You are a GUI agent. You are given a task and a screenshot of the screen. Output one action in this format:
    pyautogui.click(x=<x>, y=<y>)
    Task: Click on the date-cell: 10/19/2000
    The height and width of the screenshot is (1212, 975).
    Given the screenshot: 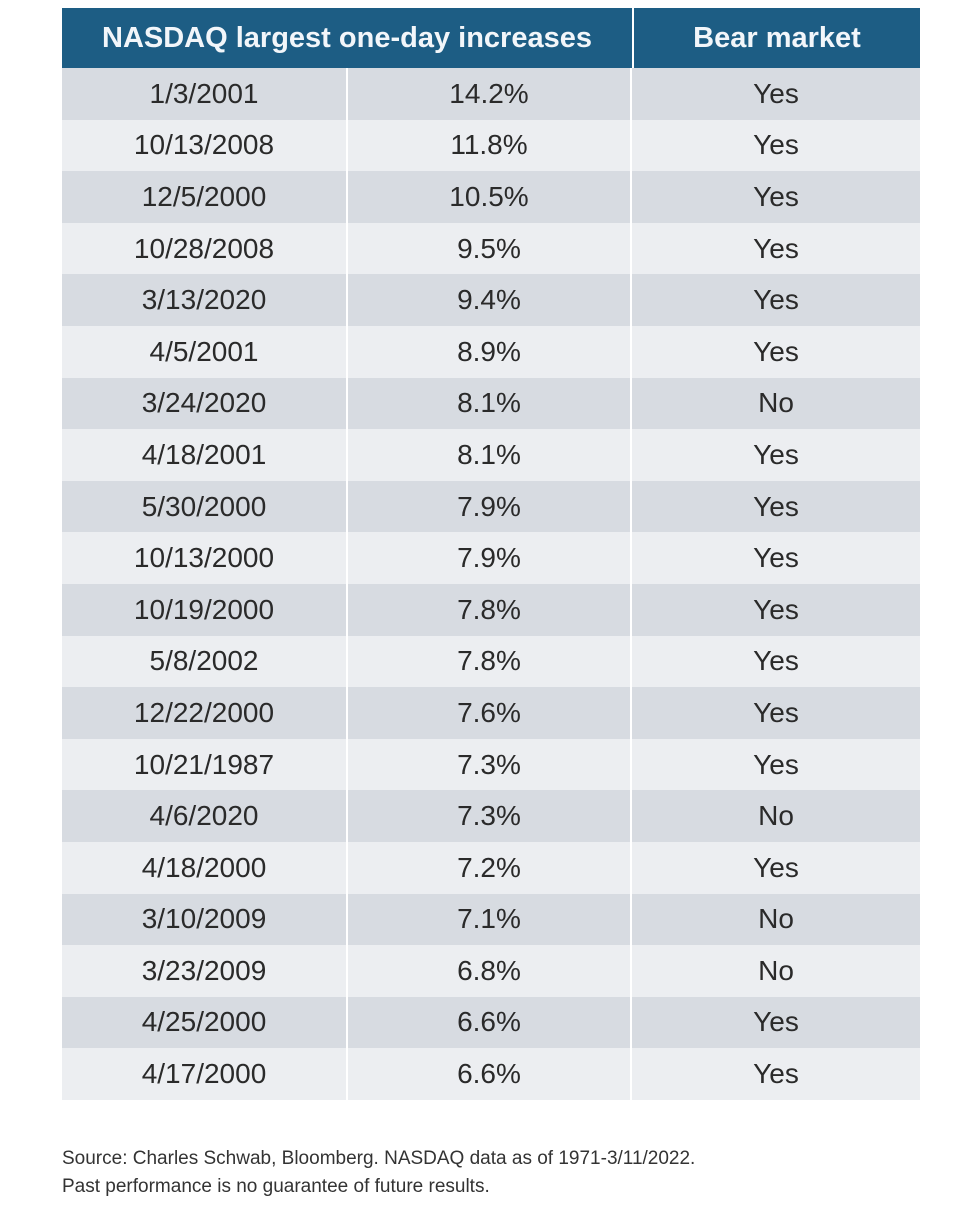 What is the action you would take?
    pyautogui.click(x=205, y=609)
    